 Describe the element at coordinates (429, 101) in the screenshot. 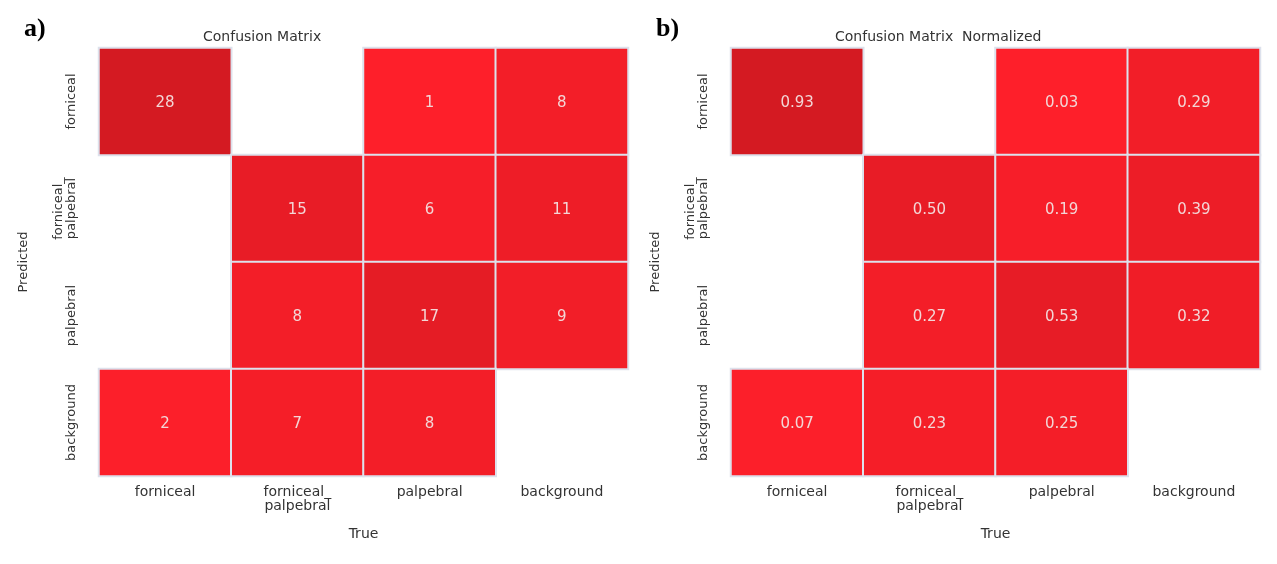

I see `data-label: 1` at that location.